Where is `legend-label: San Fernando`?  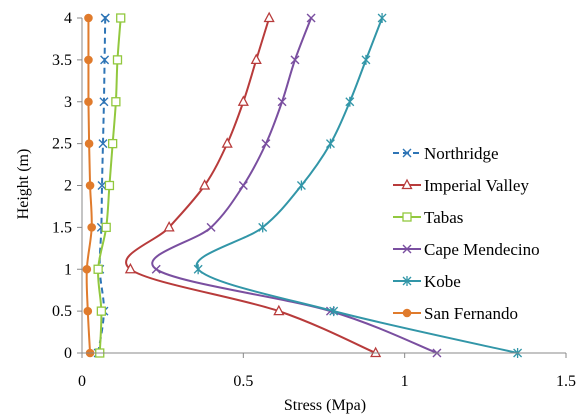
legend-label: San Fernando is located at coordinates (471, 313).